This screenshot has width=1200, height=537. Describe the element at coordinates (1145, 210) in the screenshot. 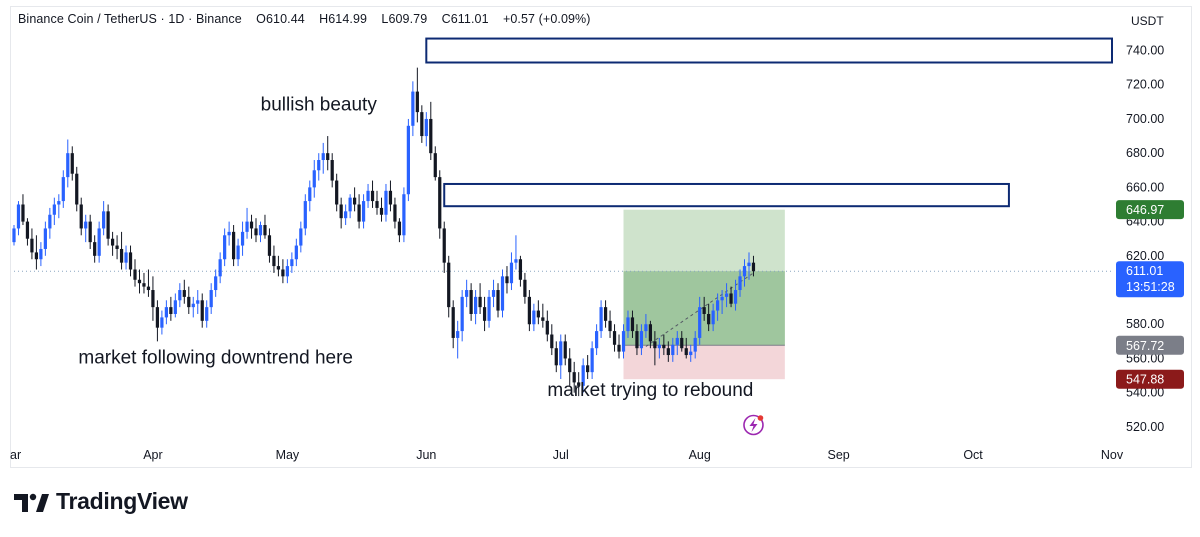

I see `price-tag-label: 646.97` at that location.